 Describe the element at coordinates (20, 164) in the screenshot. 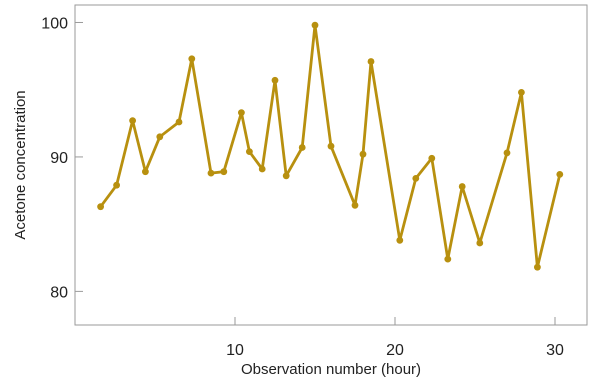

I see `y-axis-title: Acetone concentration` at that location.